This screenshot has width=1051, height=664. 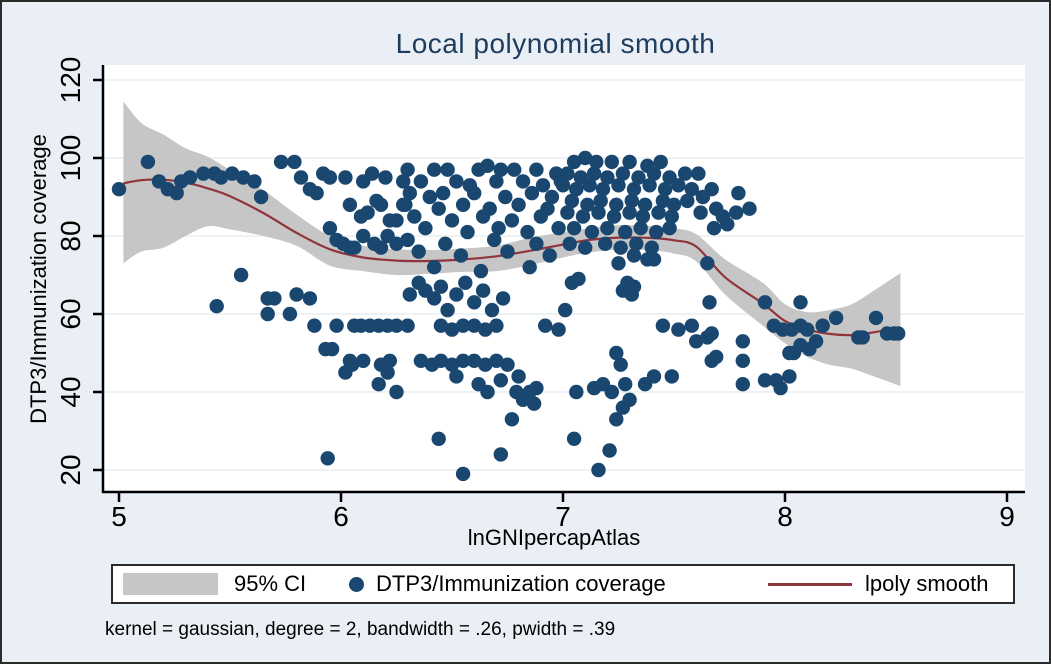 What do you see at coordinates (70, 313) in the screenshot?
I see `y-tick-label: 60` at bounding box center [70, 313].